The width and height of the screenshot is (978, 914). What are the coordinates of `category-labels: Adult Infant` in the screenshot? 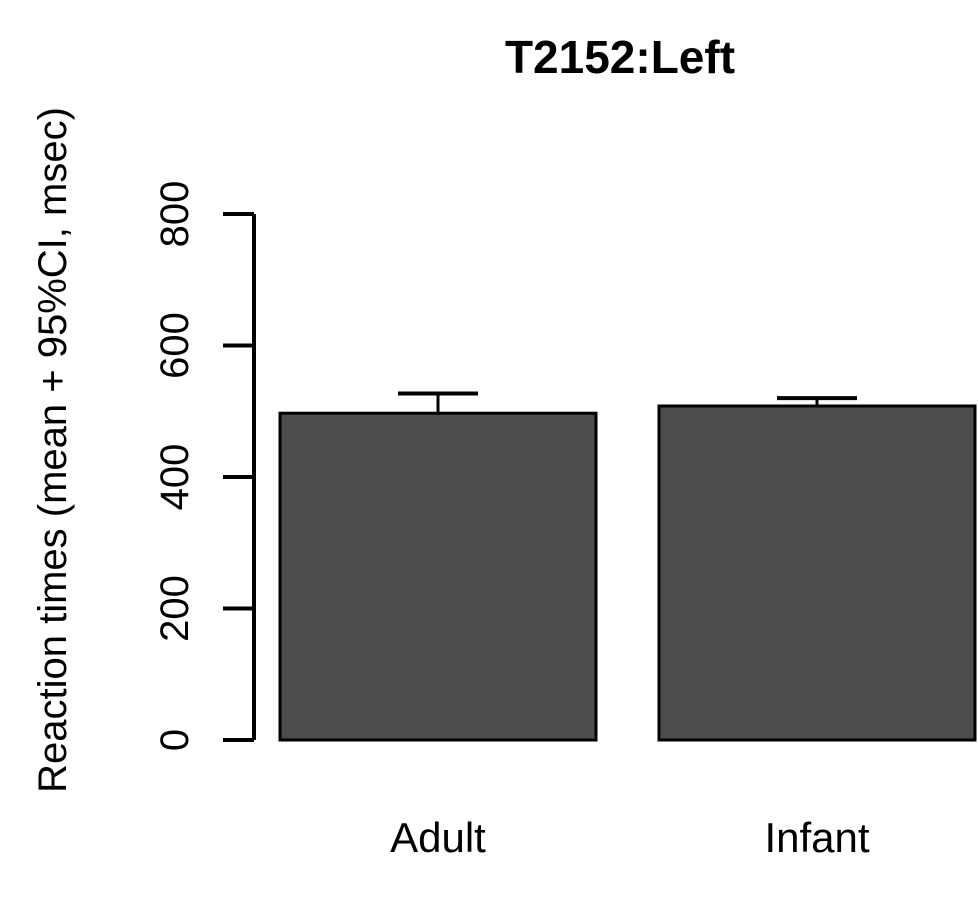 It's located at (630, 837).